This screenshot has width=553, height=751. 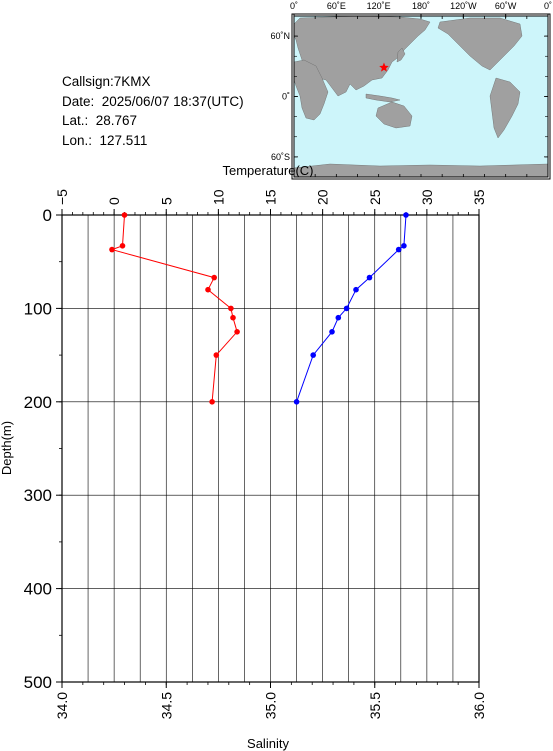 I want to click on australia-land, so click(x=394, y=115).